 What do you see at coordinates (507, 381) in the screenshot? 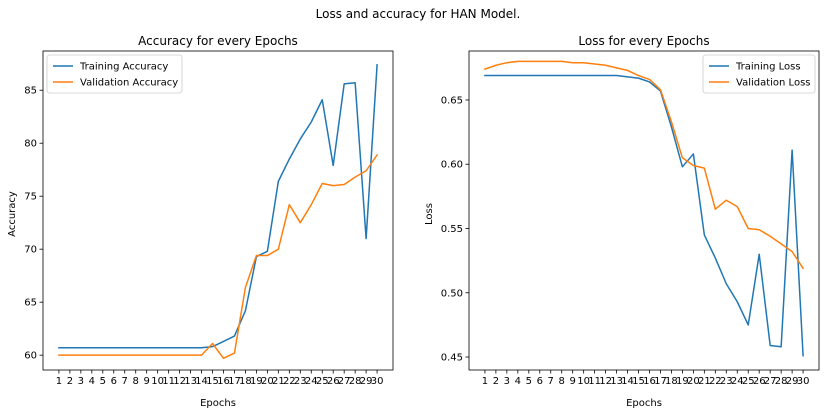
I see `loss-x-tick-label: 3` at bounding box center [507, 381].